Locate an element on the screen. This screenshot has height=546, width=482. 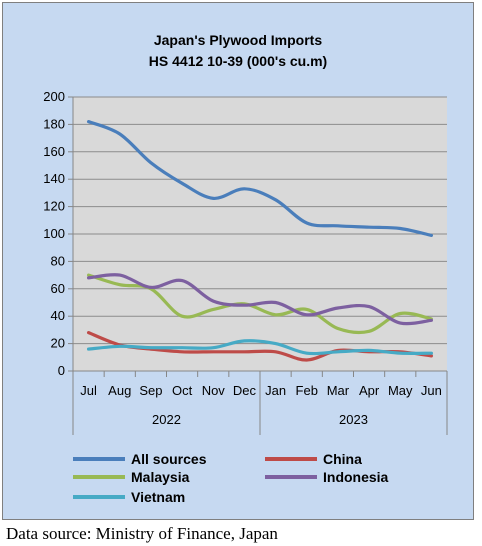
legend-label-all-sources: All sources is located at coordinates (169, 459).